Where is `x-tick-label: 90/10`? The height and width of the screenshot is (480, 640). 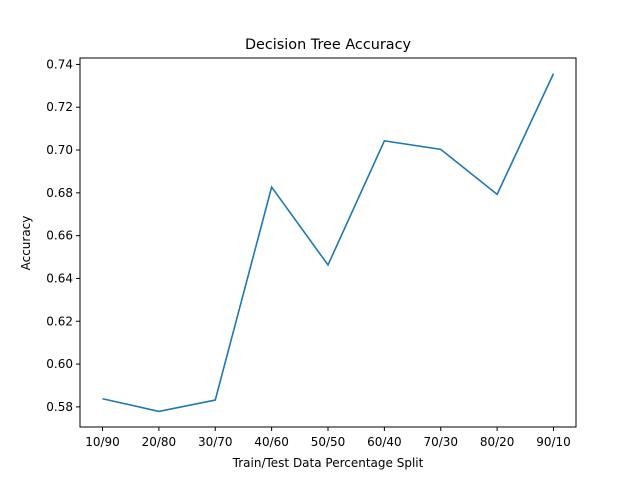 x-tick-label: 90/10 is located at coordinates (553, 442).